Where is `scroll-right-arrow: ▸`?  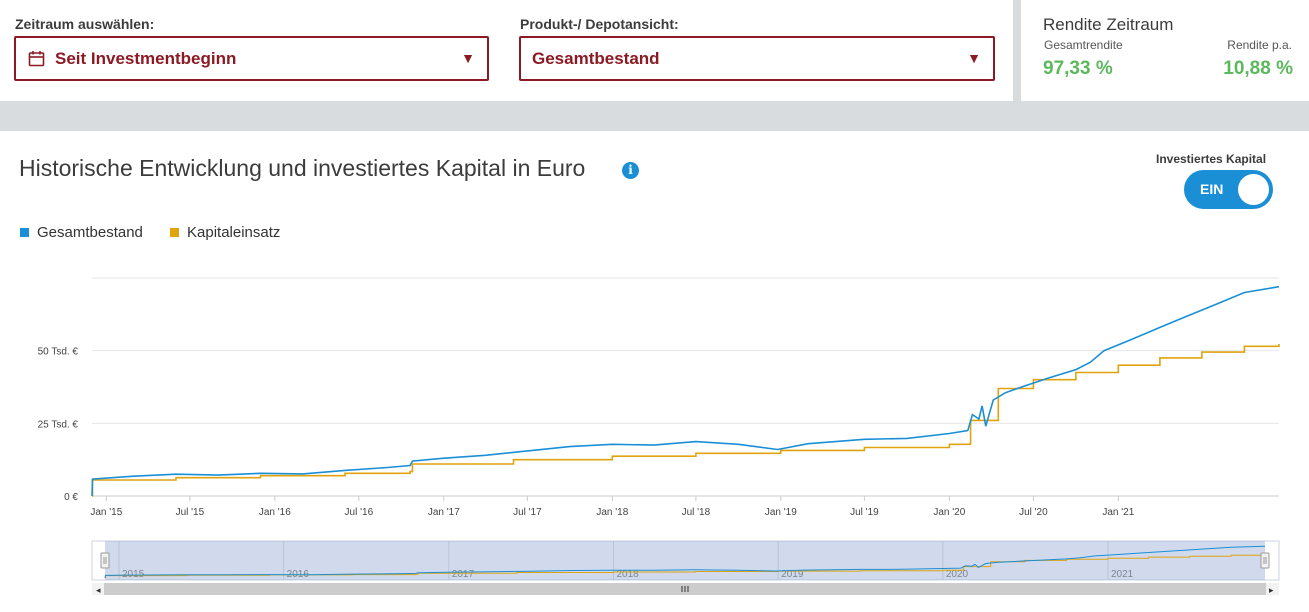
scroll-right-arrow: ▸ is located at coordinates (1271, 590).